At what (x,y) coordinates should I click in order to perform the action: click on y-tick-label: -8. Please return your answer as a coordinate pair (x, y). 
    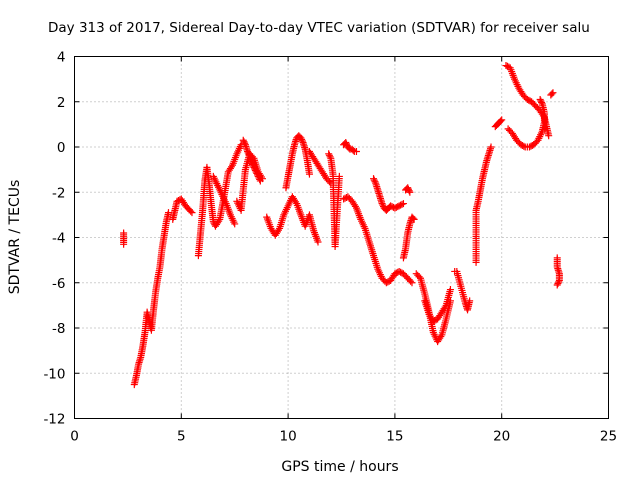
    Looking at the image, I should click on (58, 329).